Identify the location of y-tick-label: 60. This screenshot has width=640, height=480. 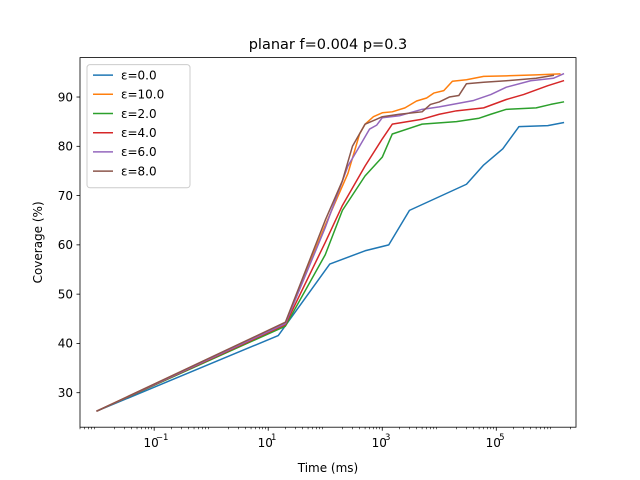
(65, 245).